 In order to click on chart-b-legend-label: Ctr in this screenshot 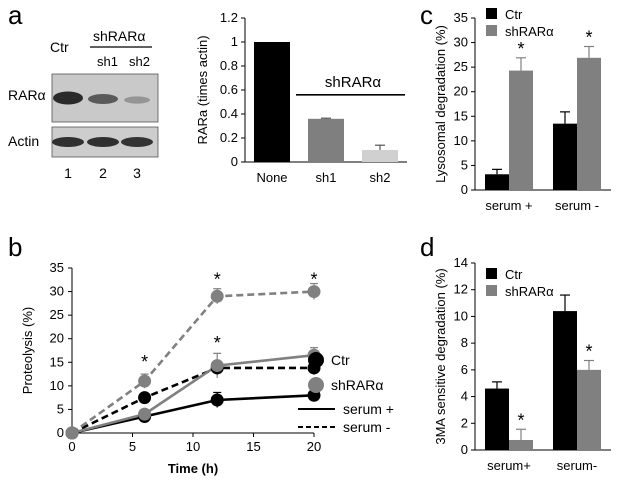, I will do `click(340, 360)`.